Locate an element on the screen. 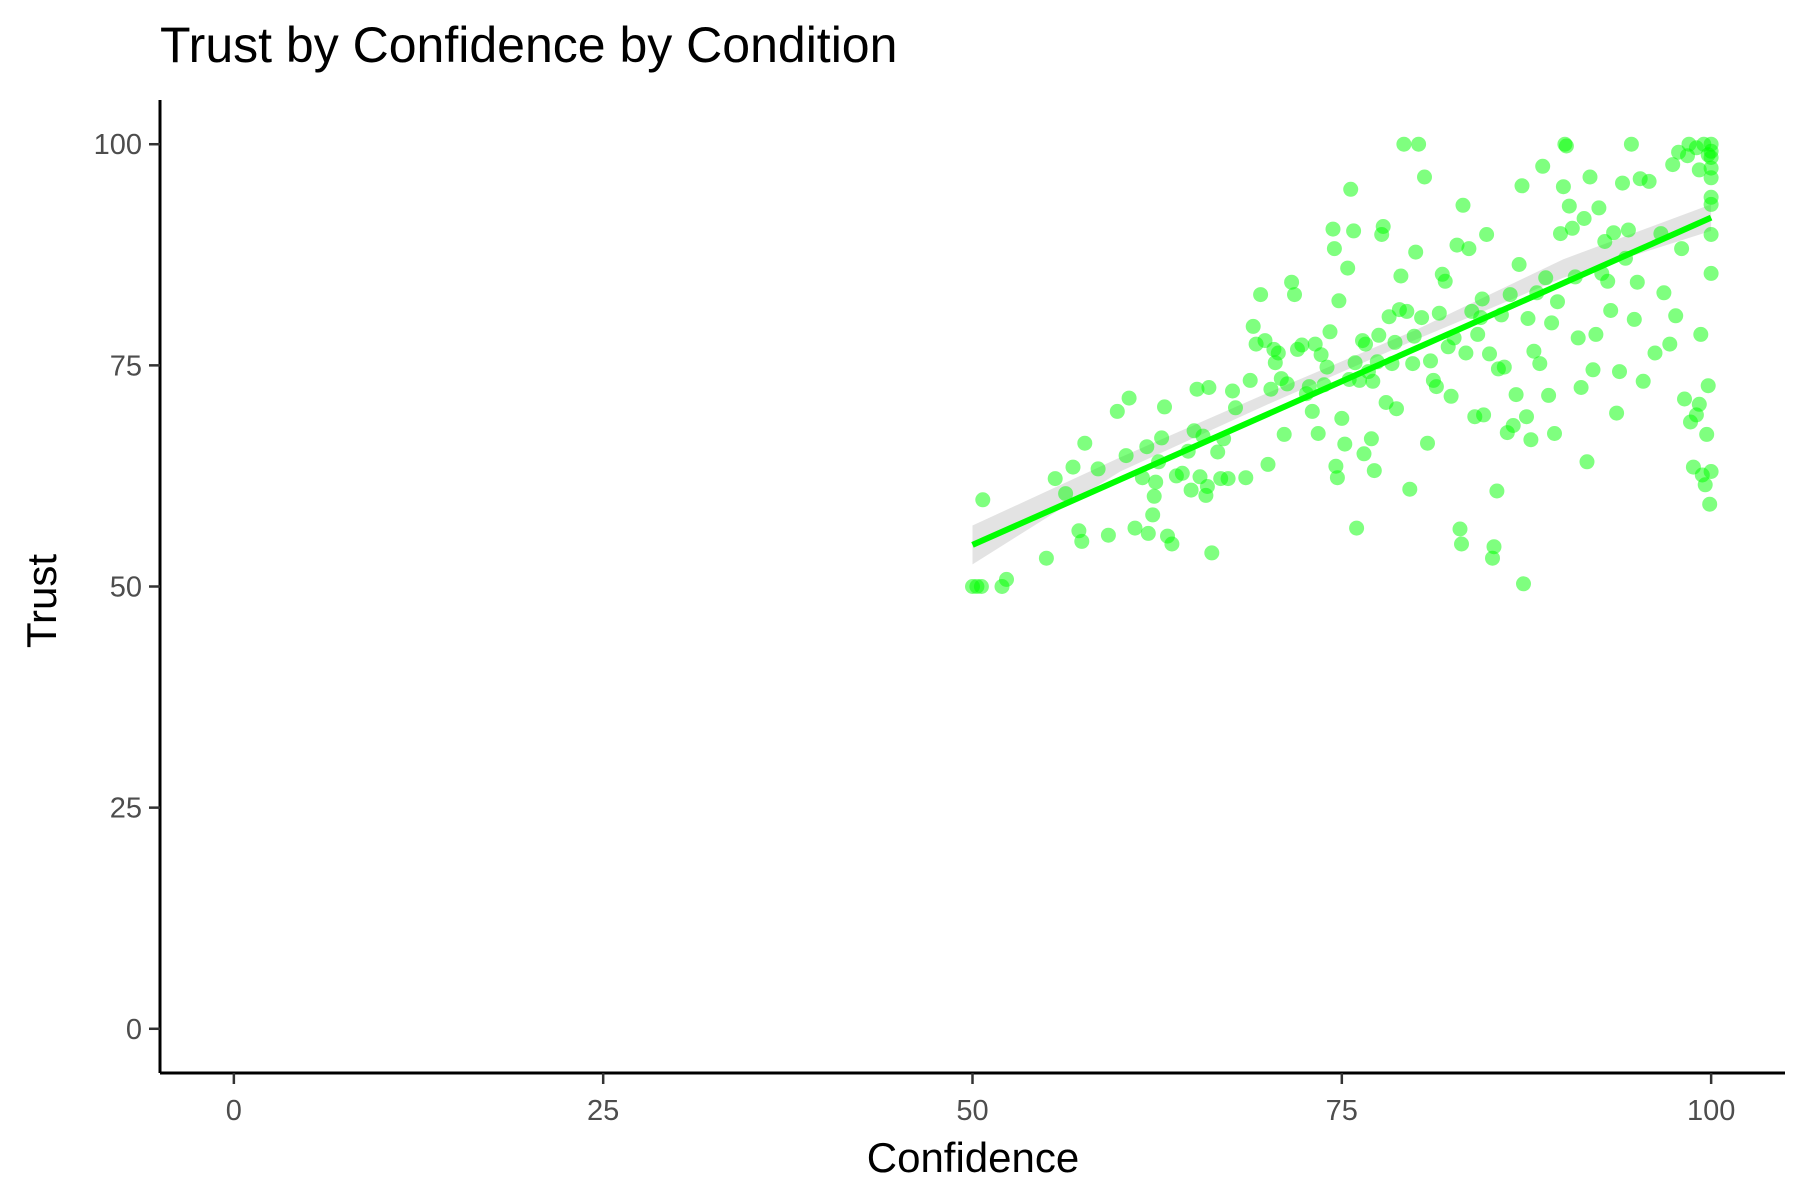  y-tick-label-0: 0 is located at coordinates (134, 1030).